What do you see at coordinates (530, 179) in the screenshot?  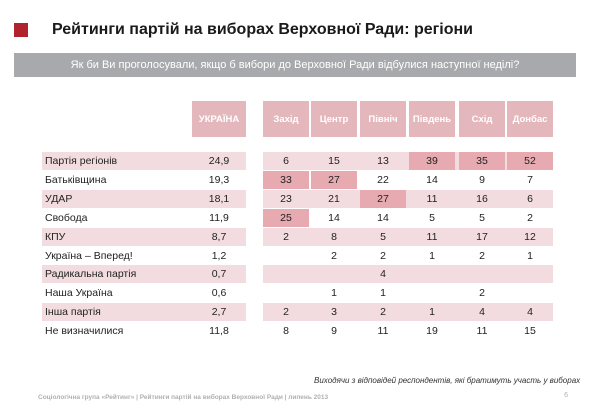 I see `region-value: 7` at bounding box center [530, 179].